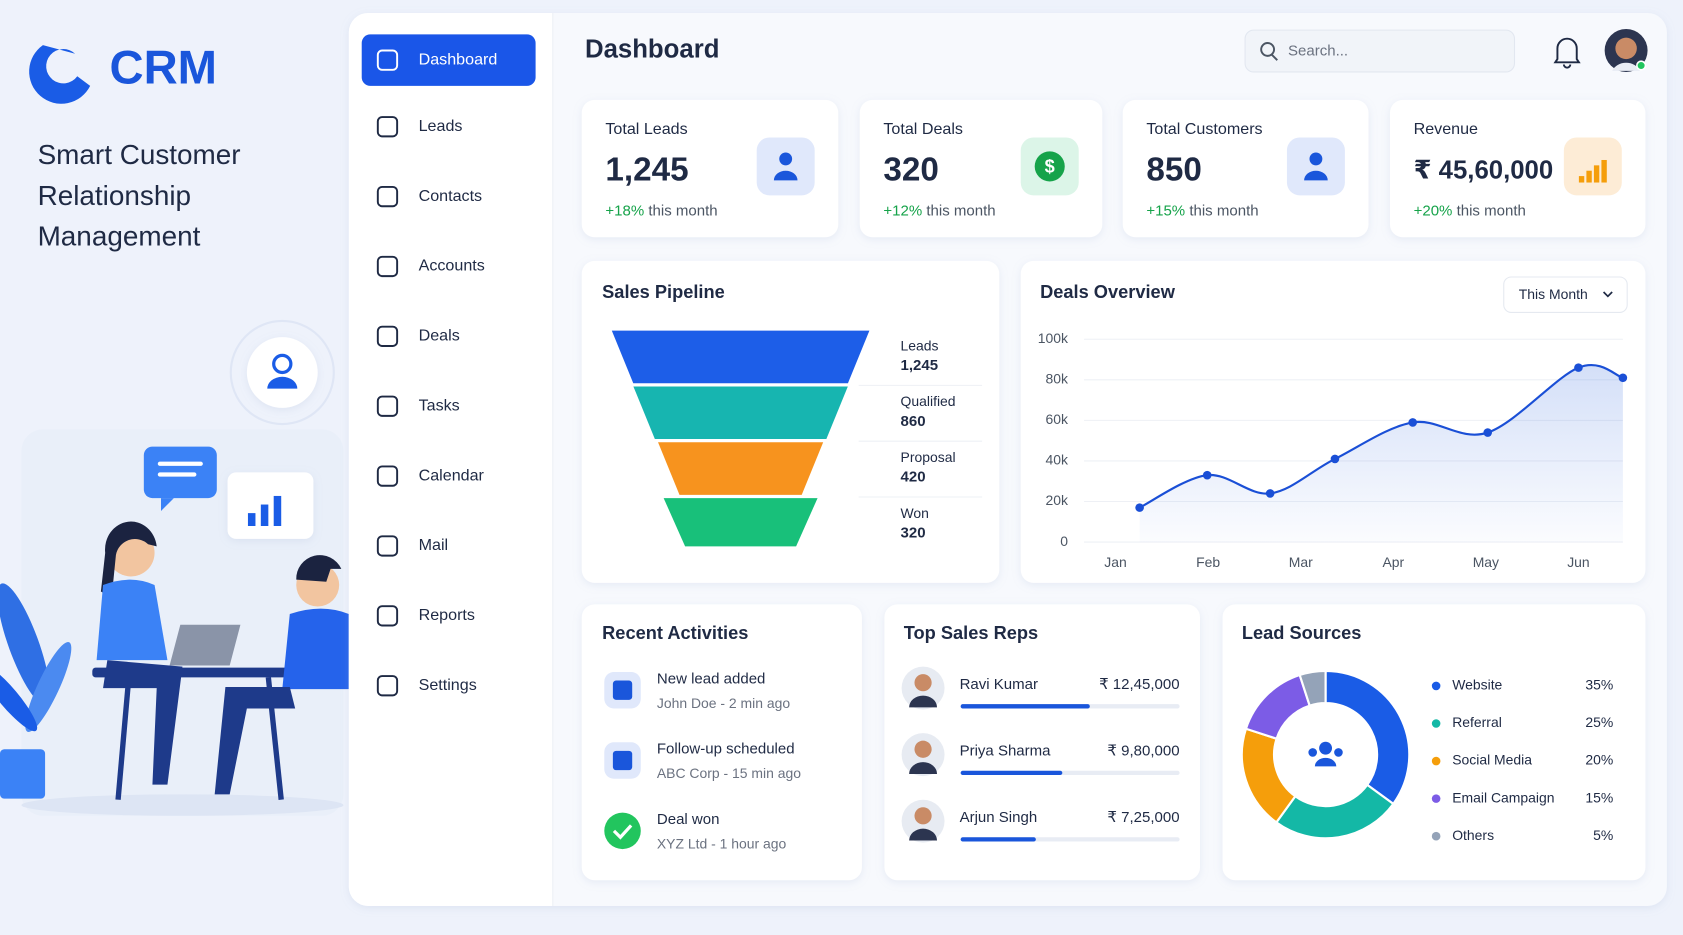 This screenshot has width=1683, height=935. Describe the element at coordinates (1006, 750) in the screenshot. I see `rep-name: Priya Sharma` at that location.